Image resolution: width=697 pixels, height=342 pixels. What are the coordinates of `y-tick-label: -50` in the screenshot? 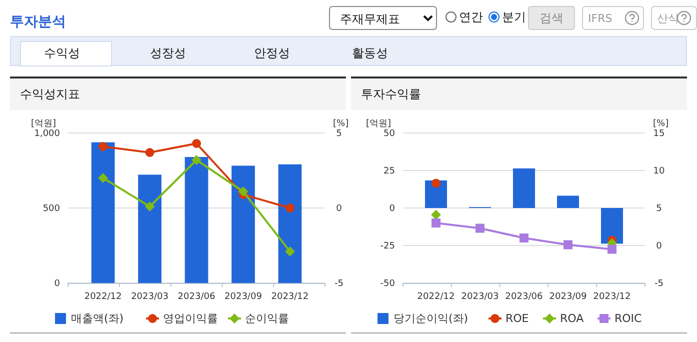 It's located at (388, 284).